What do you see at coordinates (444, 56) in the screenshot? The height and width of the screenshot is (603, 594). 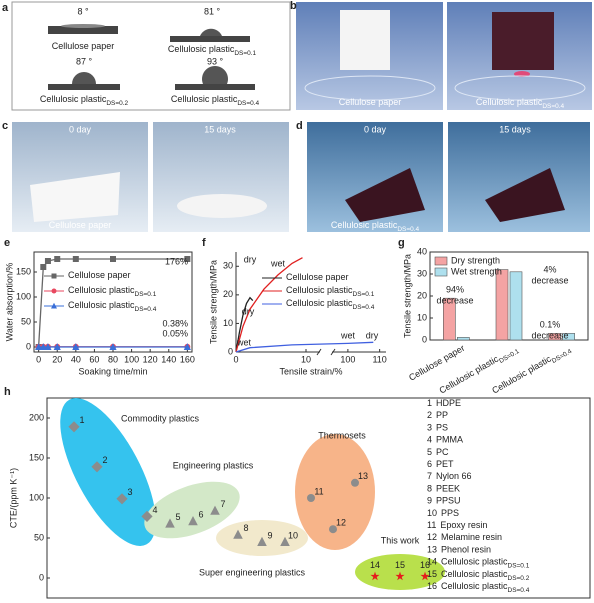 I see `panel-b-photos` at bounding box center [444, 56].